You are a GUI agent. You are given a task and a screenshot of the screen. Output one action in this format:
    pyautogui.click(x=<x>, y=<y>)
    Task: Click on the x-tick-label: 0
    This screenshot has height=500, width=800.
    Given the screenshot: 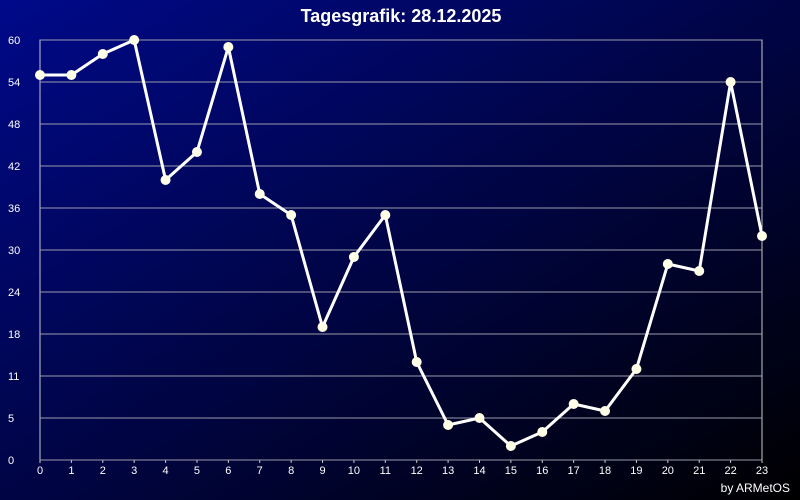 What is the action you would take?
    pyautogui.click(x=40, y=471)
    